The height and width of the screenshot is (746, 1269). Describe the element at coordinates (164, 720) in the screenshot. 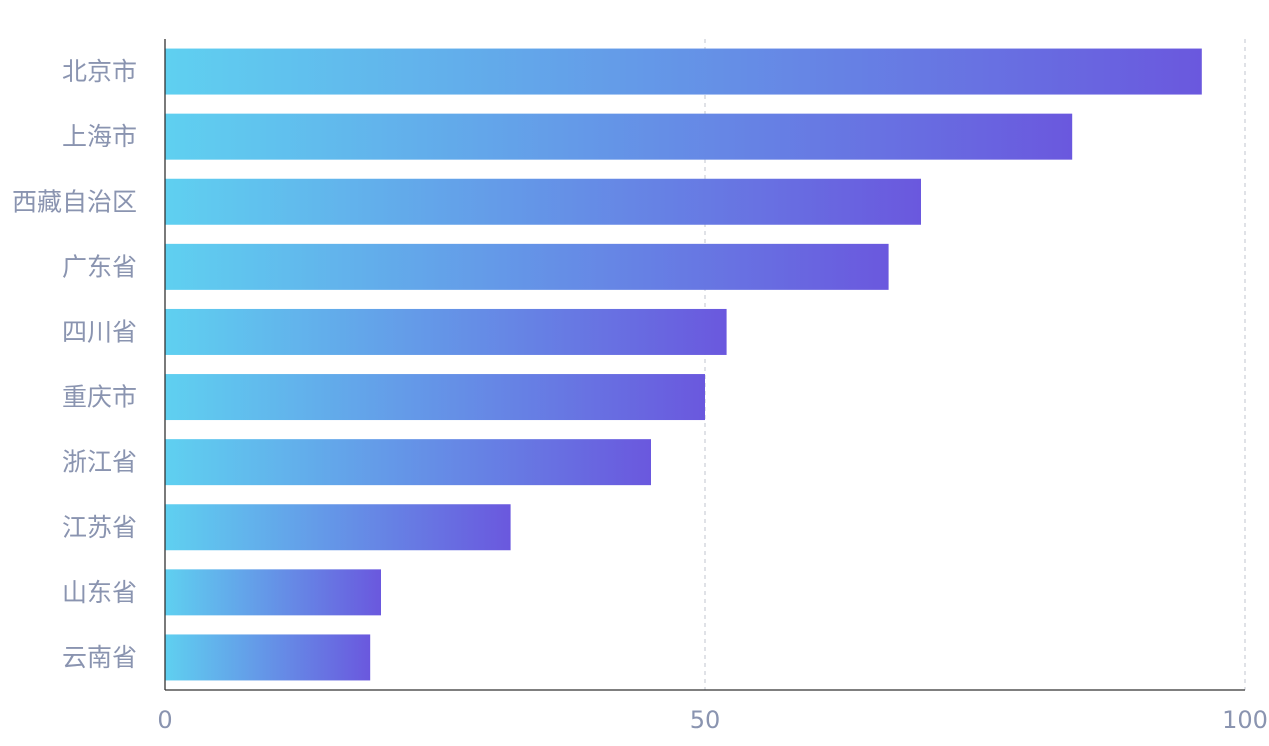

I see `x-tick-label: 0` at that location.